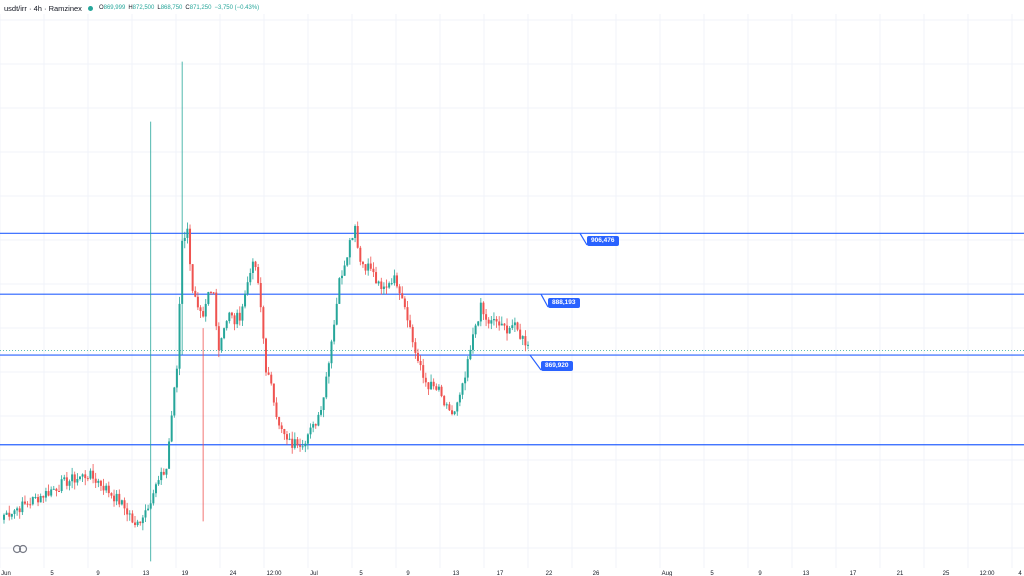 This screenshot has height=576, width=1024. I want to click on market-status-icon, so click(90, 8).